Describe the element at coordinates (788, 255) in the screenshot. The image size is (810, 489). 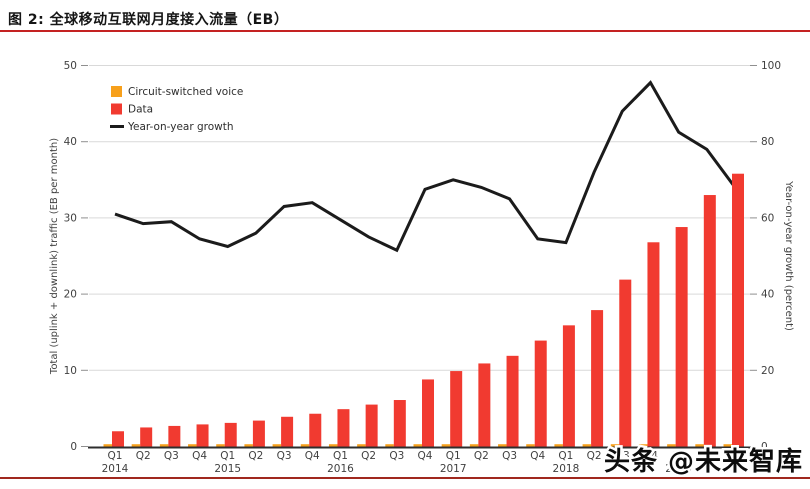
I see `right-axis-title: Year-on-year growth (percent)` at that location.